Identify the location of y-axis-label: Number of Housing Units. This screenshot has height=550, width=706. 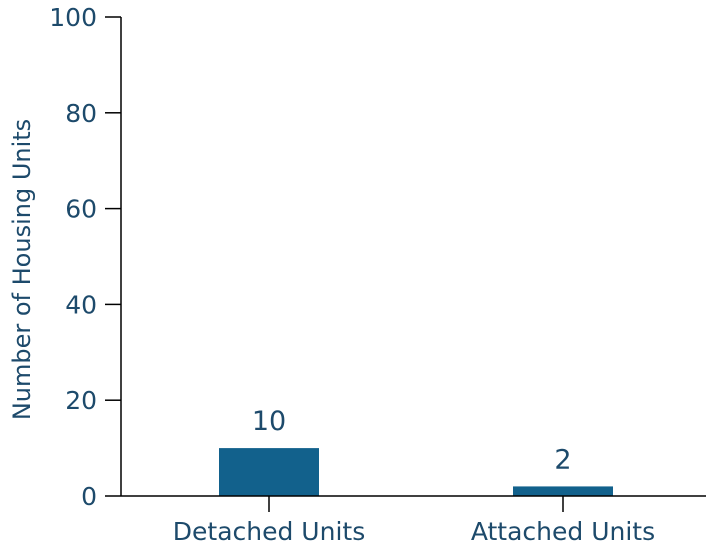
(22, 269).